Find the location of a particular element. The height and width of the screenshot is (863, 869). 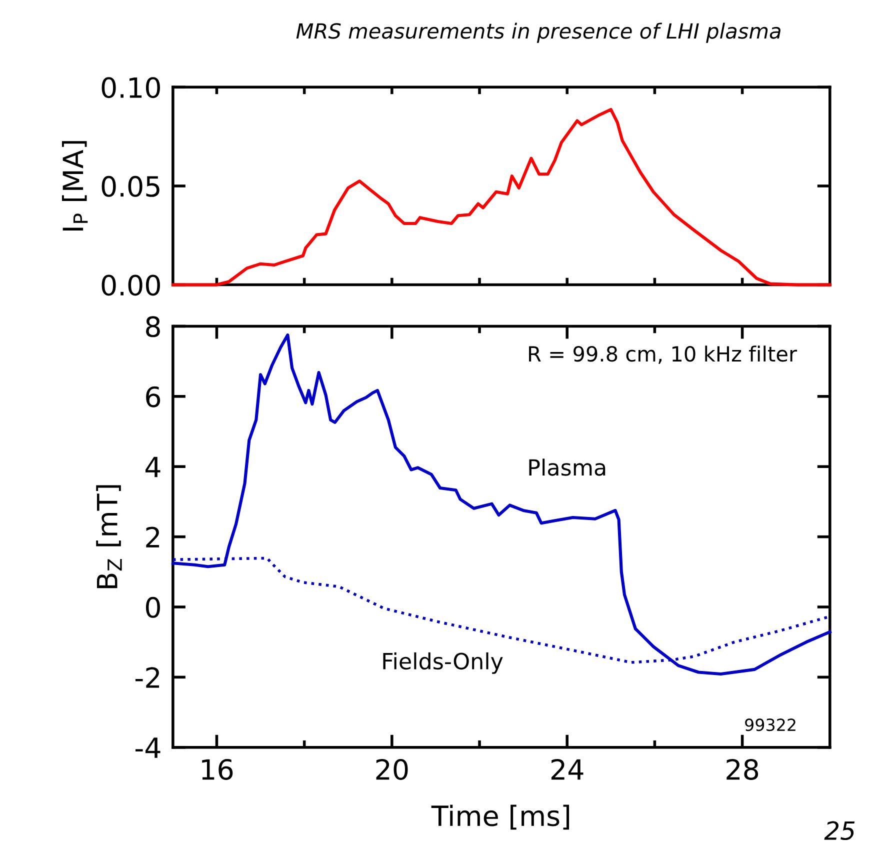

annotation: R = 99.8 cm, 10 kHz filter is located at coordinates (663, 355).